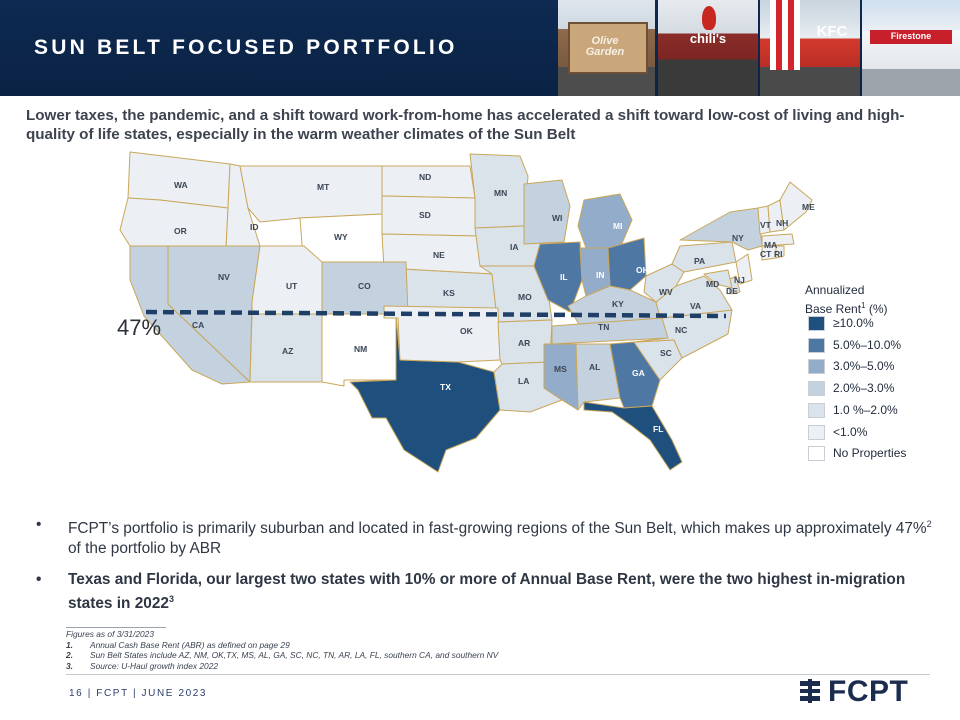 The image size is (960, 720). Describe the element at coordinates (642, 270) in the screenshot. I see `state-label-oh: OH` at that location.